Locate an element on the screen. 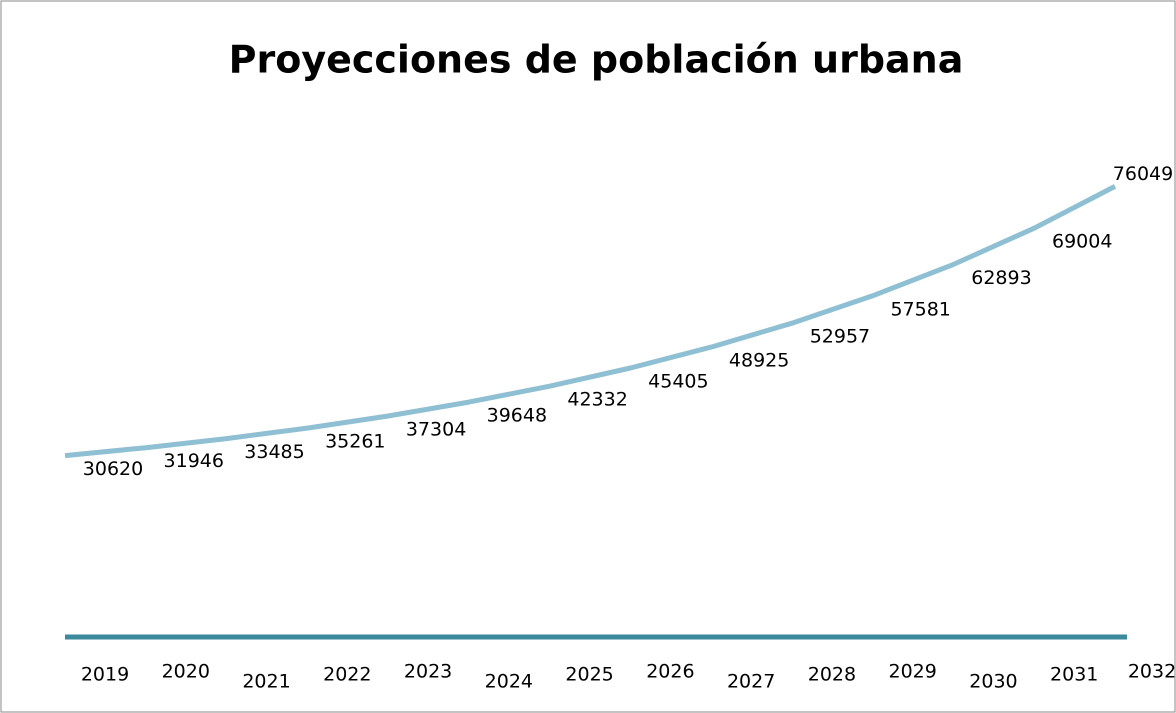 This screenshot has width=1176, height=713. x-tick-label: 2023 is located at coordinates (428, 672).